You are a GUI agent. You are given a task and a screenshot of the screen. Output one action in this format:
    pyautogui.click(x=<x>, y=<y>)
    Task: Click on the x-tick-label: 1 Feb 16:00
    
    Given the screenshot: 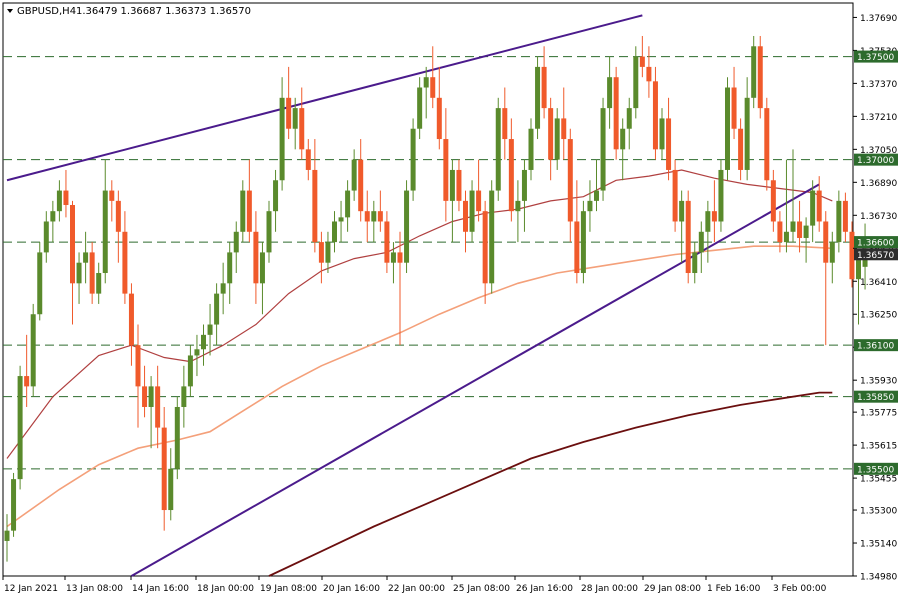 What is the action you would take?
    pyautogui.click(x=734, y=589)
    